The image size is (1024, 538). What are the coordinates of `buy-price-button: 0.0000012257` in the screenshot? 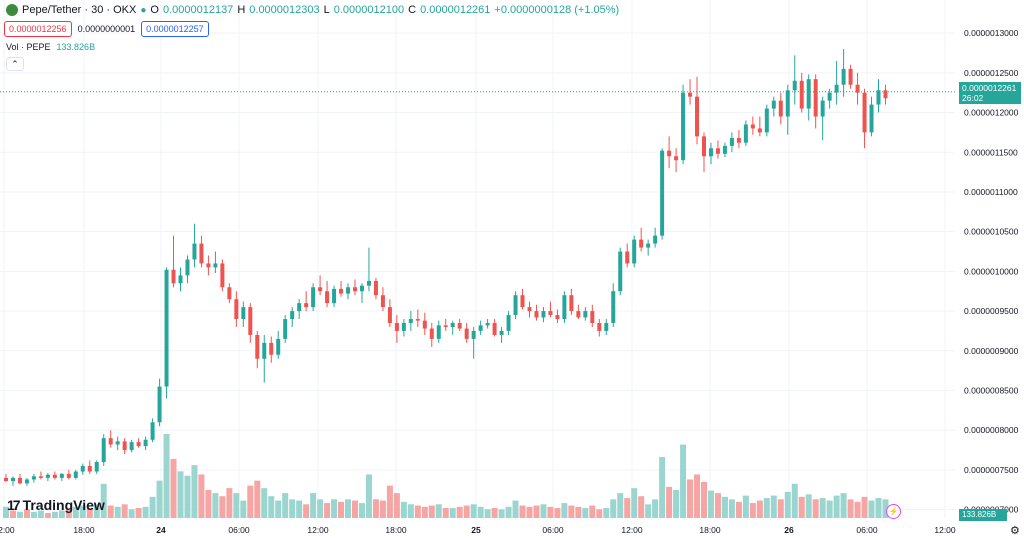 It's located at (175, 29).